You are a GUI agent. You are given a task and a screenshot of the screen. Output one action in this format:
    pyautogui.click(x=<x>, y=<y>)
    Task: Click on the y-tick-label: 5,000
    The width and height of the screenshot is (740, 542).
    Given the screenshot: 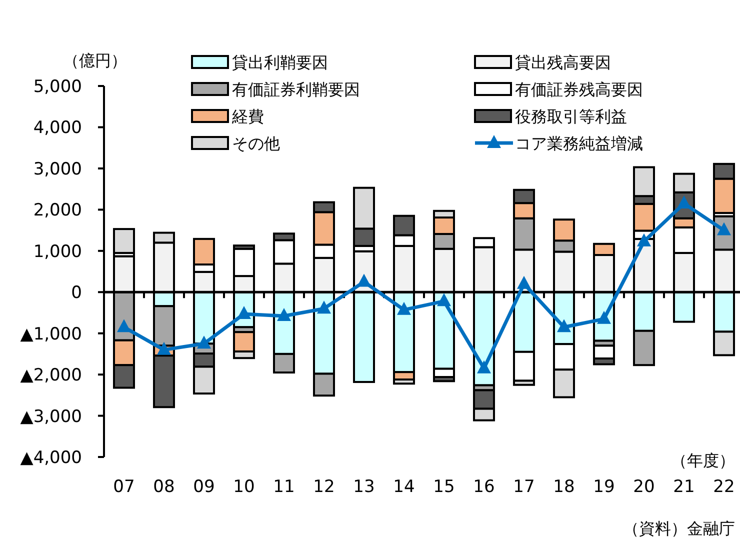 What is the action you would take?
    pyautogui.click(x=57, y=87)
    